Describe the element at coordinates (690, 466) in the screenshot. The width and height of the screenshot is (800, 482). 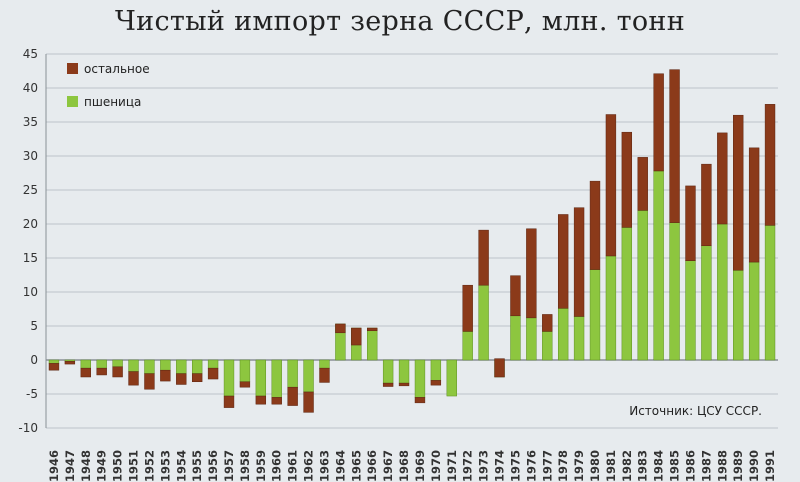
I see `x-tick-label: 1986` at that location.